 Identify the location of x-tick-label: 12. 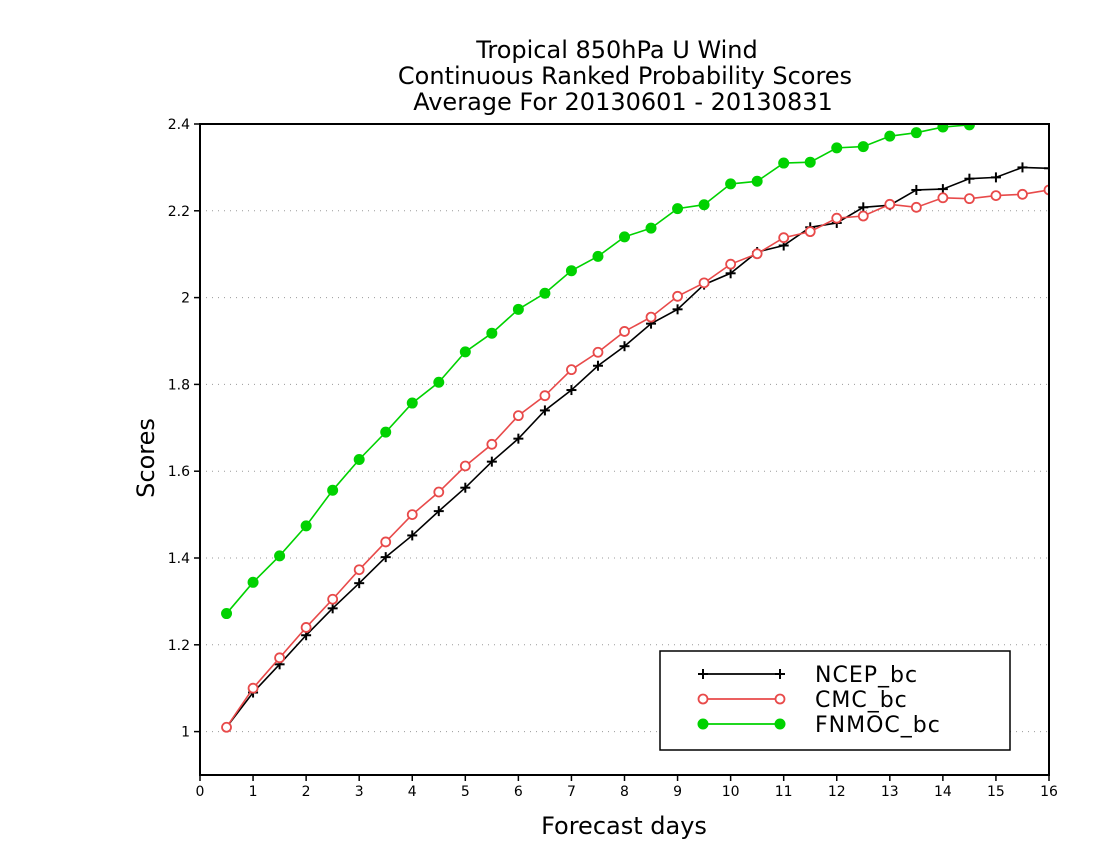
(837, 792).